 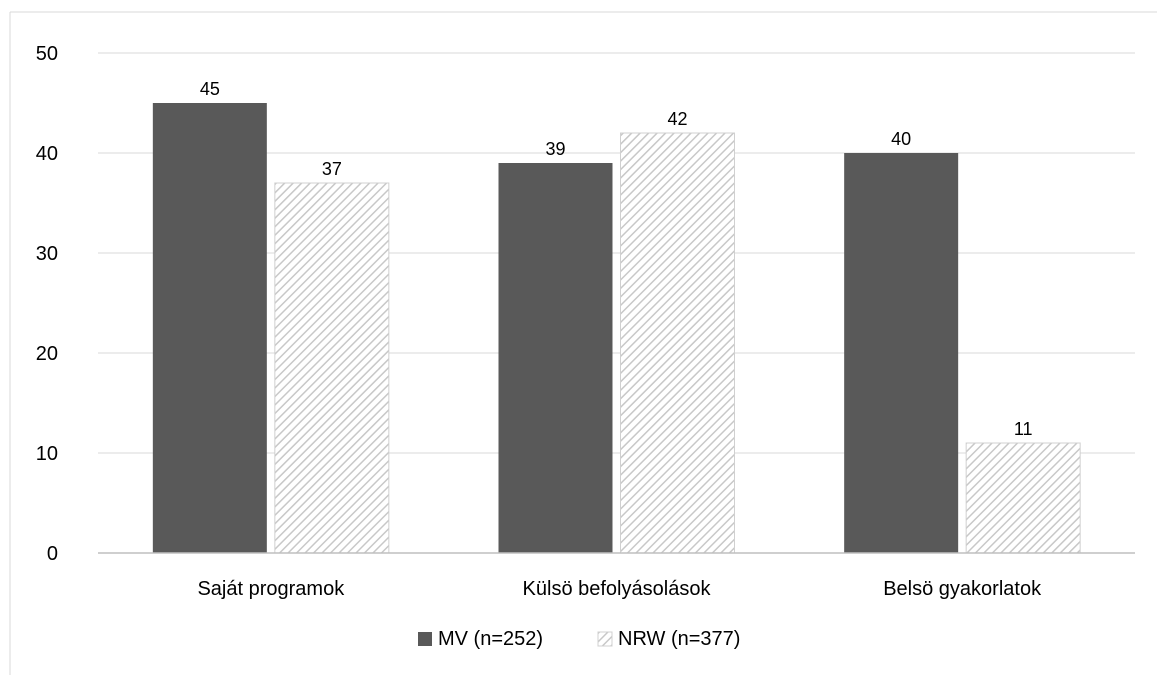 I want to click on y-tick-label: 50, so click(x=47, y=54).